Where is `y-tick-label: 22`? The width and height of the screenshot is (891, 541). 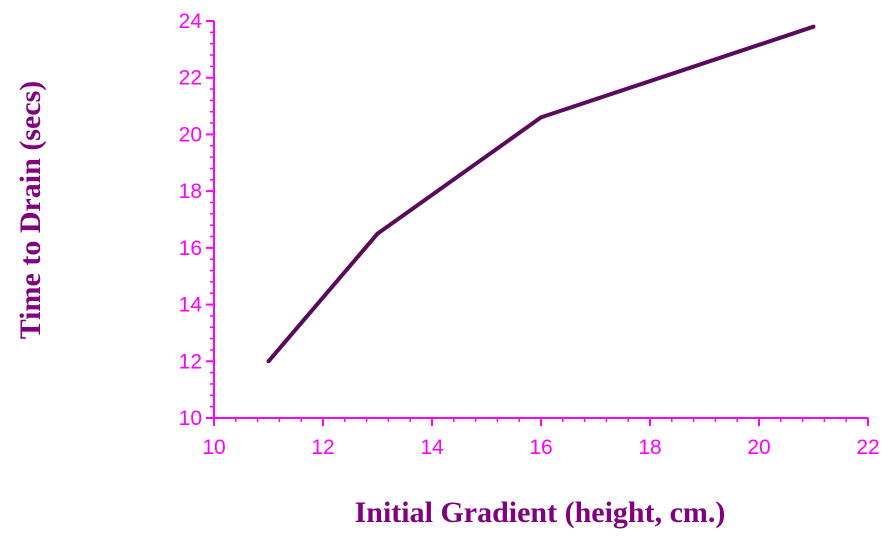 y-tick-label: 22 is located at coordinates (190, 78).